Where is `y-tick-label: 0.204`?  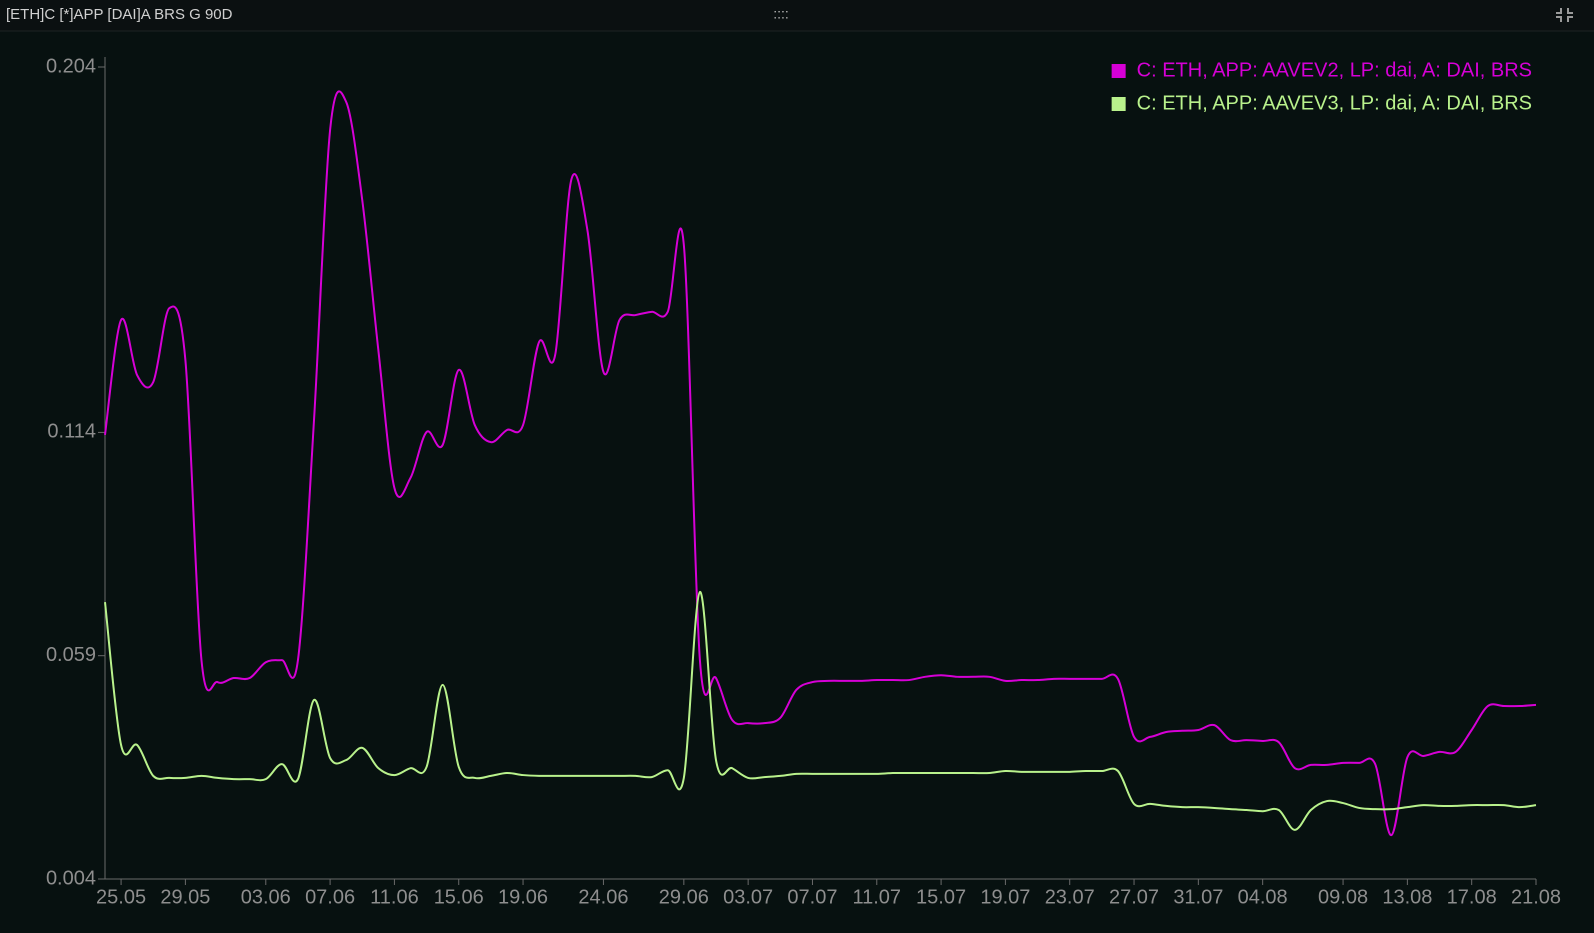
y-tick-label: 0.204 is located at coordinates (71, 66).